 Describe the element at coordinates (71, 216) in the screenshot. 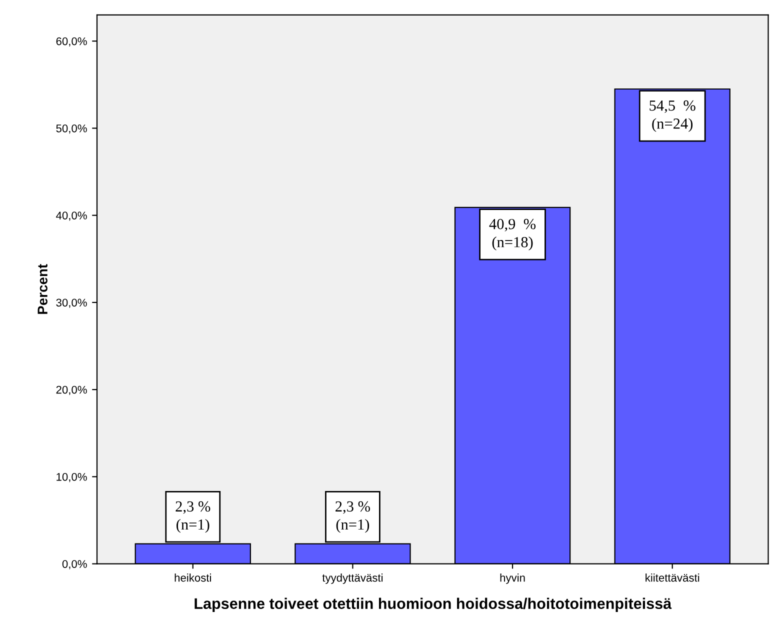

I see `y-tick-label: 40,0%` at that location.